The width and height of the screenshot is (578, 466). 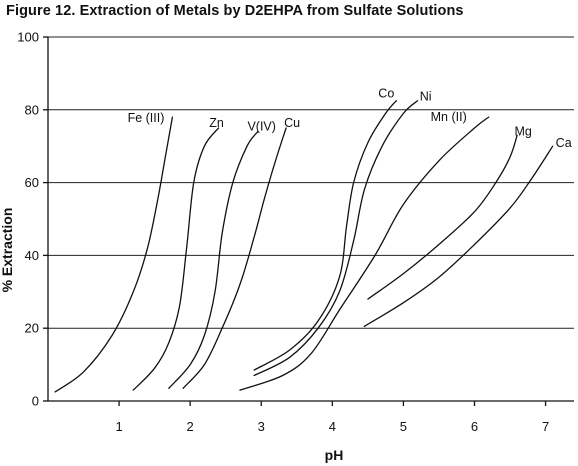 I want to click on y-axis-title: % Extraction, so click(x=7, y=250).